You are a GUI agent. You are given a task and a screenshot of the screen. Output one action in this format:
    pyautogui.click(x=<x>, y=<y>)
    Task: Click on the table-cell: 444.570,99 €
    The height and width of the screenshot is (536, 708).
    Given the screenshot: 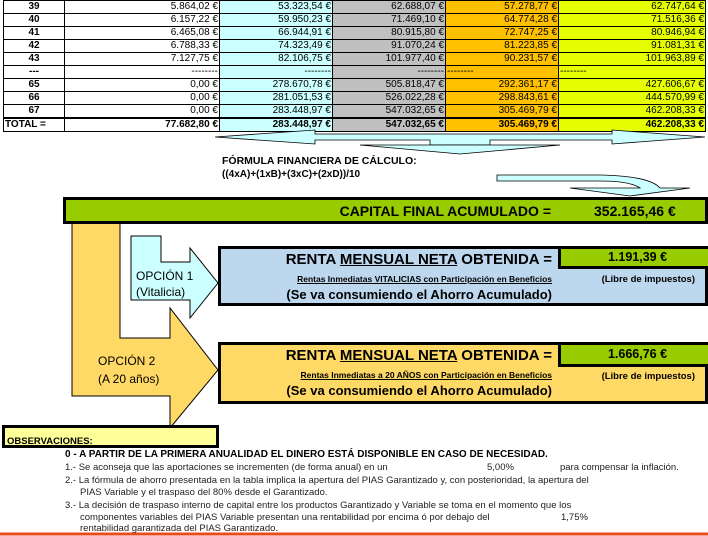 What is the action you would take?
    pyautogui.click(x=632, y=98)
    